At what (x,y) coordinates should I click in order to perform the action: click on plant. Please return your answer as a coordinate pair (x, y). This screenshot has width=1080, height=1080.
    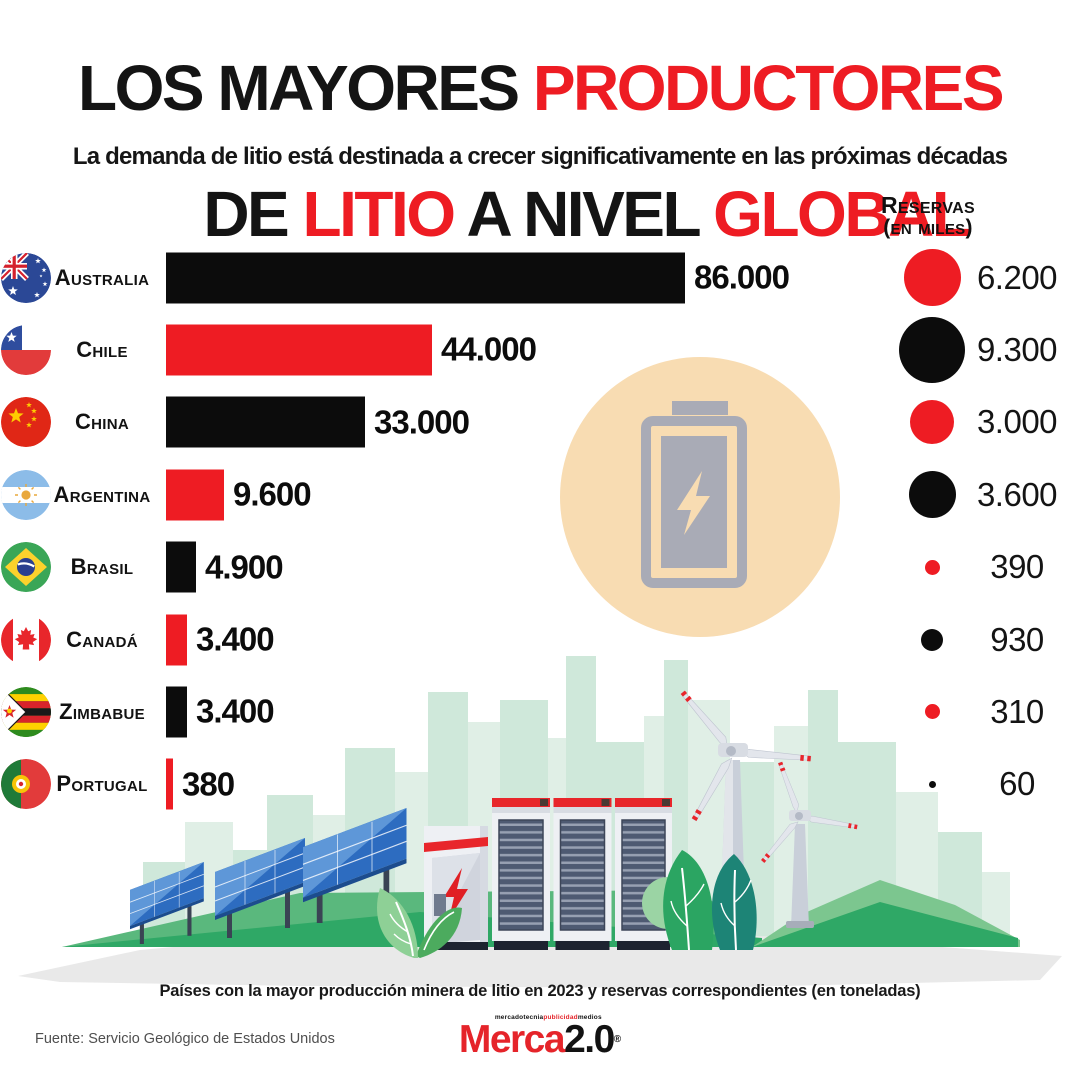
    Looking at the image, I should click on (419, 923).